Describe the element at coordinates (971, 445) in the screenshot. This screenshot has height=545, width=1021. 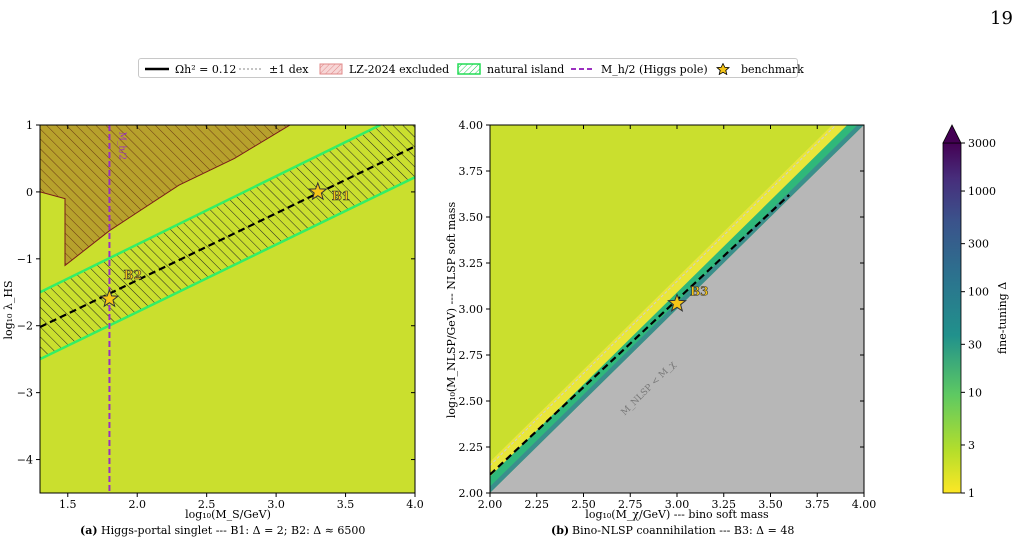
I see `colorbar-tick-label: 3` at that location.